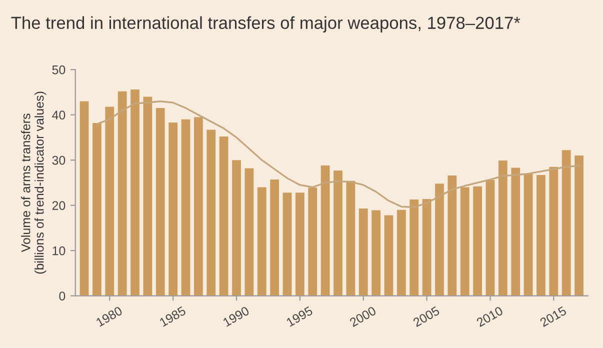 The height and width of the screenshot is (348, 603). What do you see at coordinates (59, 160) in the screenshot?
I see `y-tick-label: 30` at bounding box center [59, 160].